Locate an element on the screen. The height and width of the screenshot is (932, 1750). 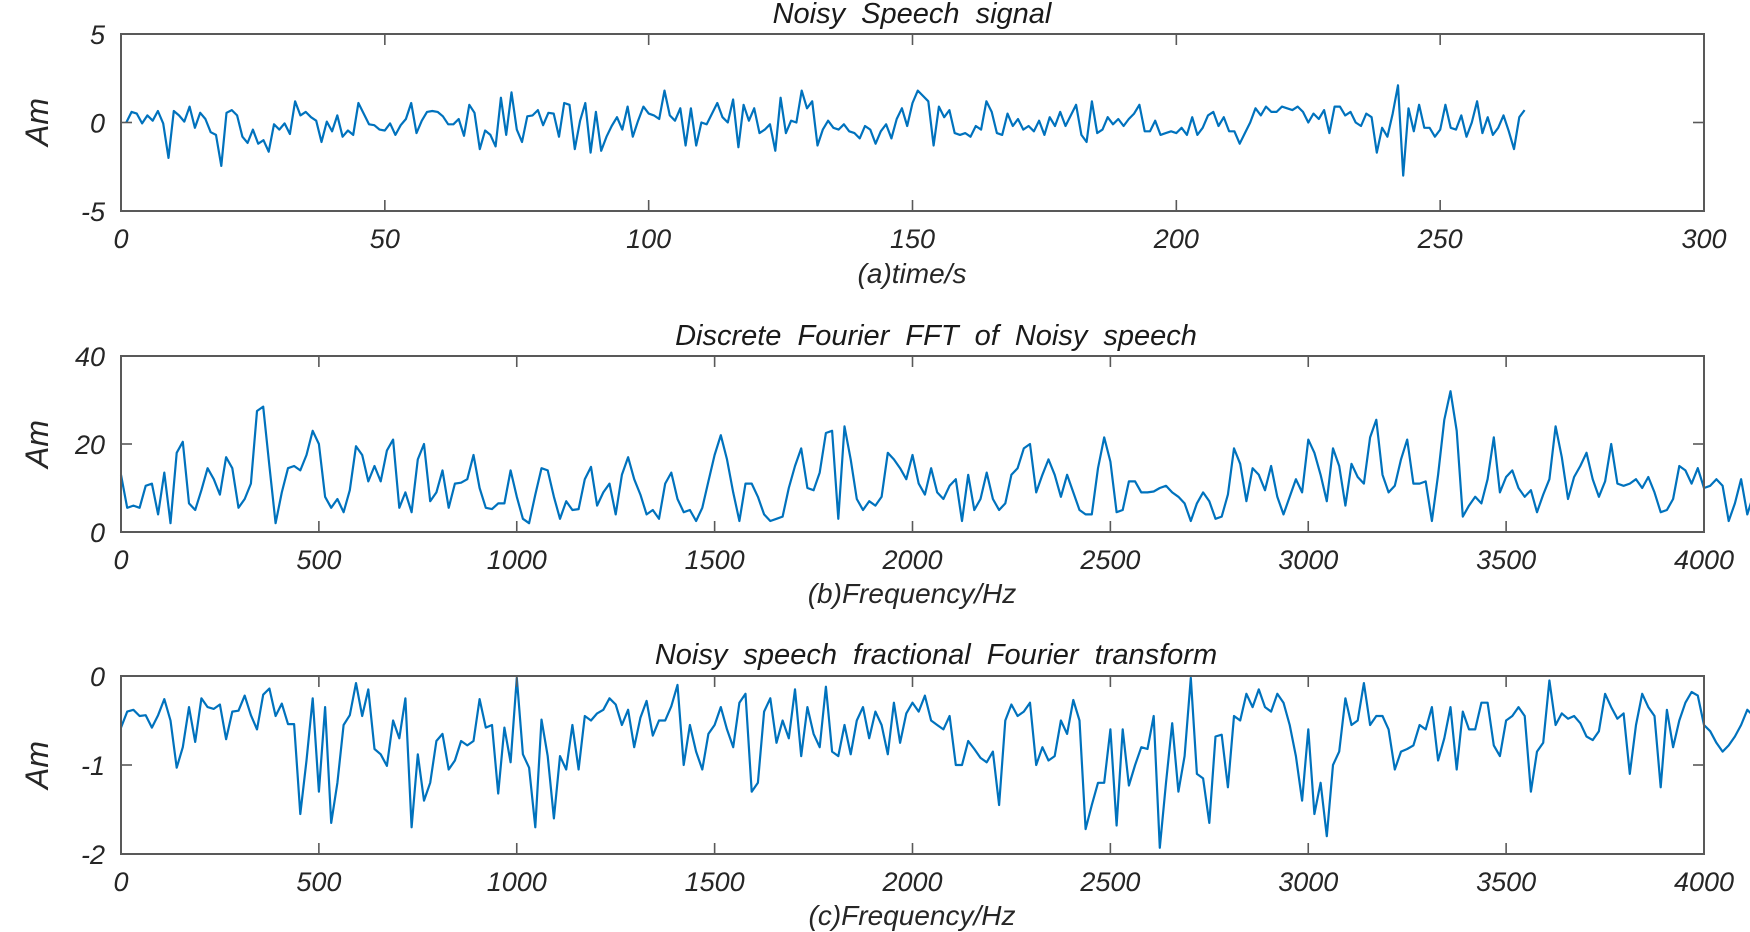
subplot-a-title: Noisy Speech signal is located at coordinates (913, 15).